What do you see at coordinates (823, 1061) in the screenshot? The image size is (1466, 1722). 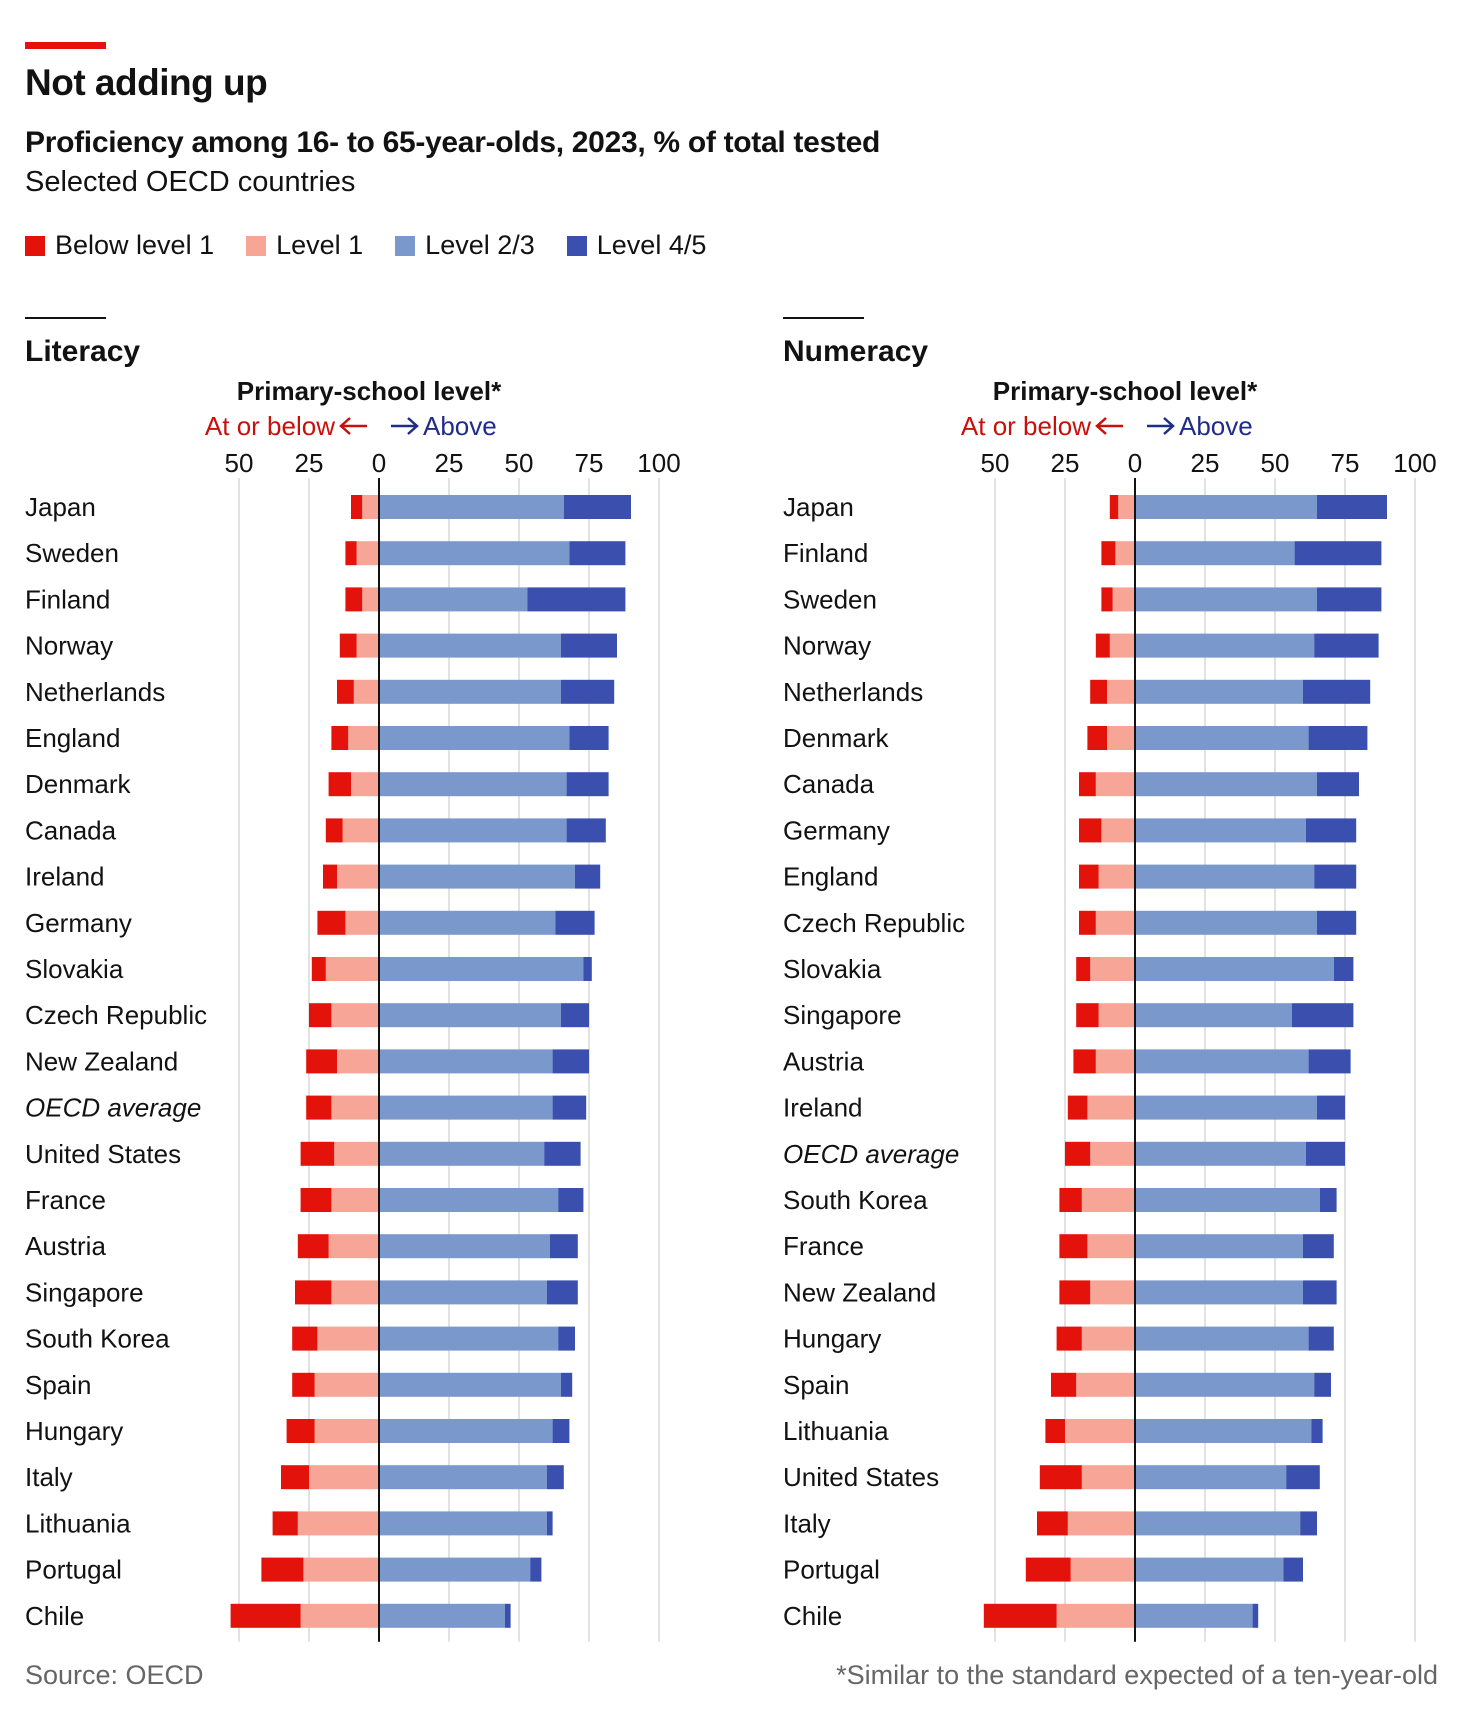 I see `category-label: Austria` at bounding box center [823, 1061].